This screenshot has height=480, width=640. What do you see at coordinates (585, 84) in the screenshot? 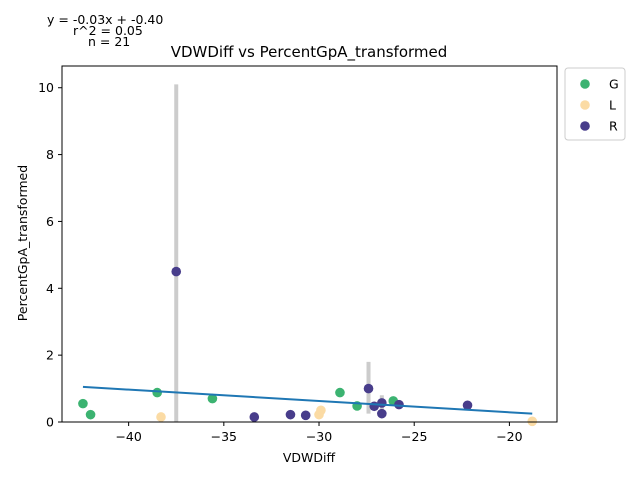
I see `legend-marker-g` at bounding box center [585, 84].